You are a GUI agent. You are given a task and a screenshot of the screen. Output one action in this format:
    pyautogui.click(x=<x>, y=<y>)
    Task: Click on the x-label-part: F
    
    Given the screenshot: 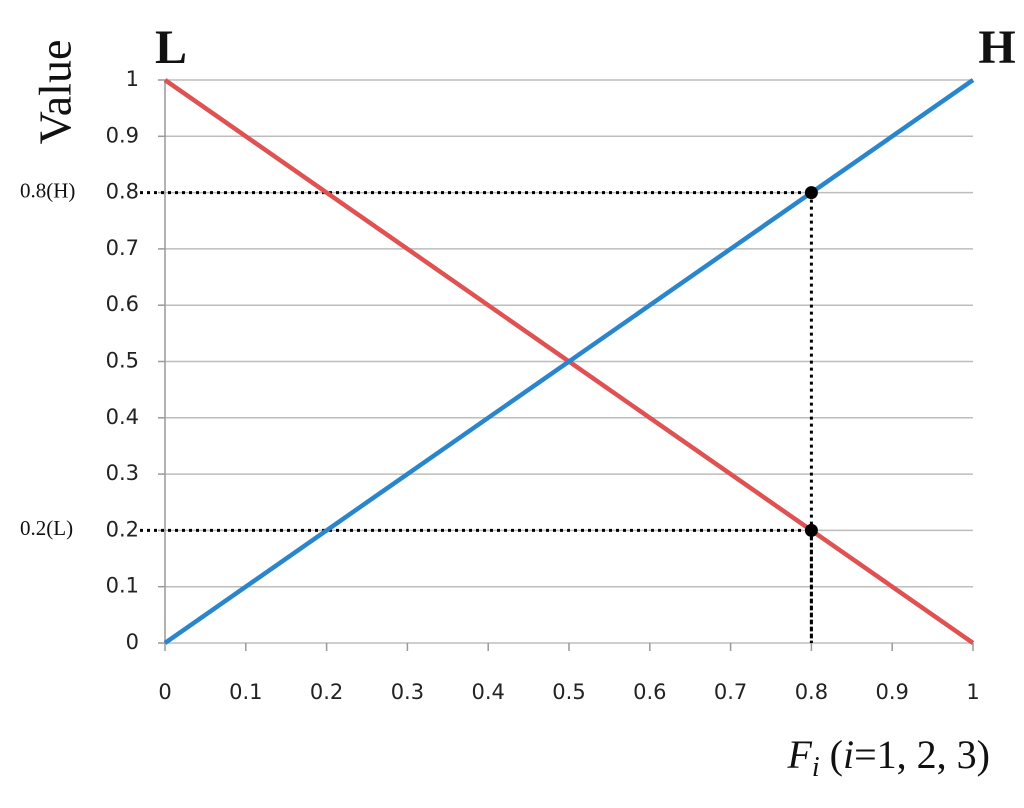 What is the action you would take?
    pyautogui.click(x=799, y=754)
    